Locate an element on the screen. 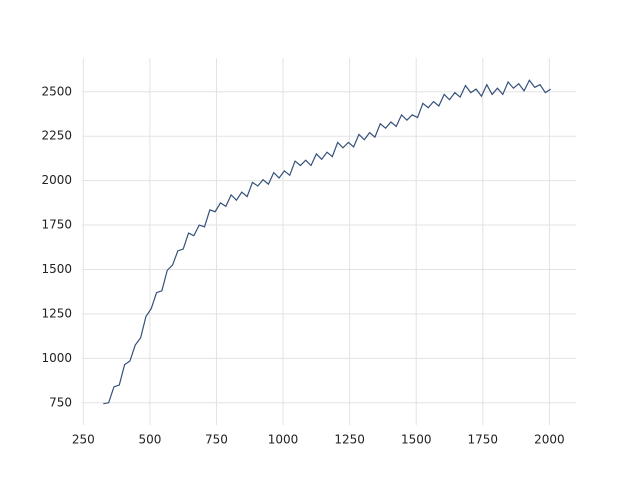  y-tick-label: 1250 is located at coordinates (56, 313).